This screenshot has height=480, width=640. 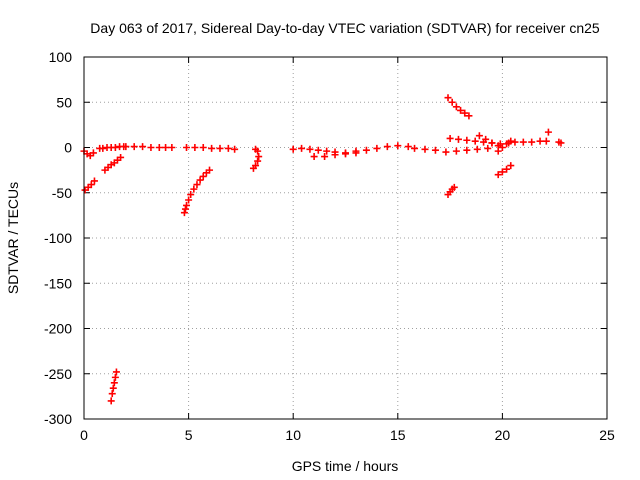 I want to click on x-tick-label: 15, so click(x=398, y=435).